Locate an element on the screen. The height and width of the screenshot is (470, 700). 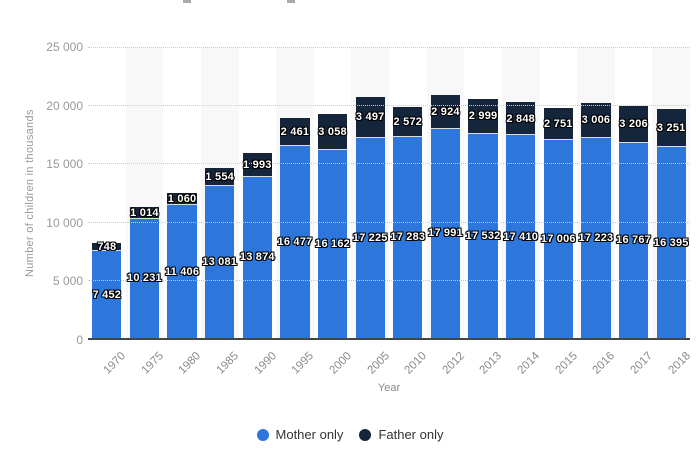
data-label-mother-only-2016: 17 223 is located at coordinates (596, 237).